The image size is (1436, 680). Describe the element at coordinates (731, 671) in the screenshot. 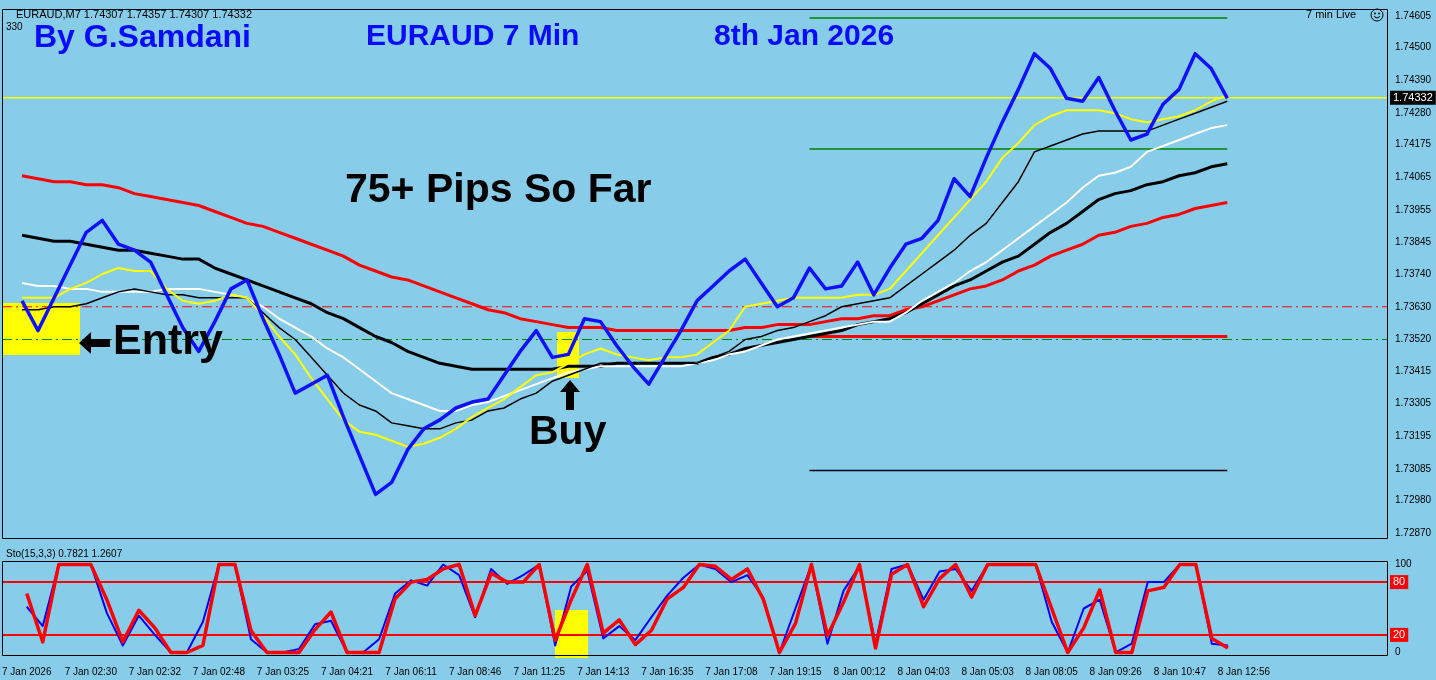

I see `x-tick-label: 7 Jan 17:08` at that location.